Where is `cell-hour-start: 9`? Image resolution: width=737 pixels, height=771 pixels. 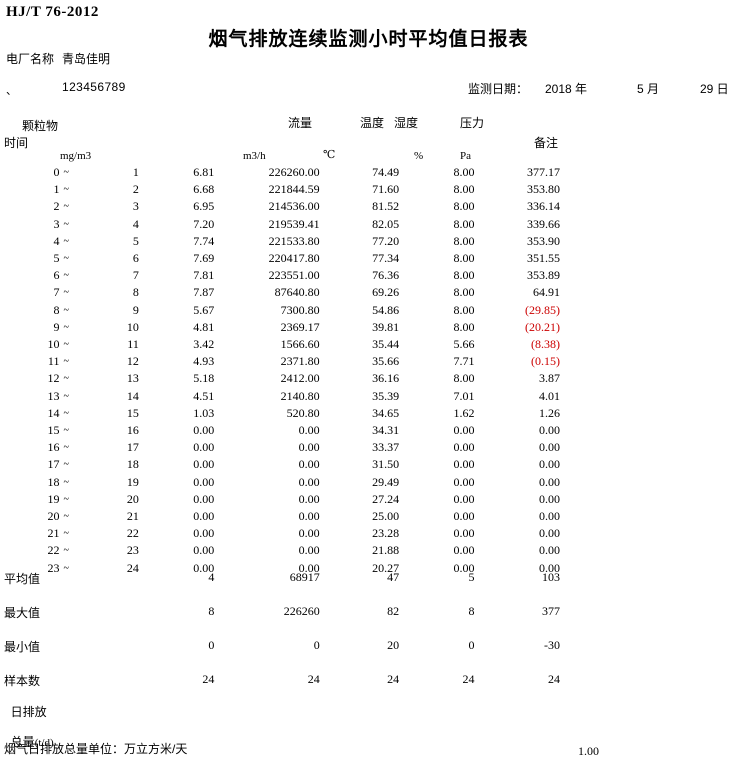
cell-hour-start: 9 is located at coordinates (56, 326).